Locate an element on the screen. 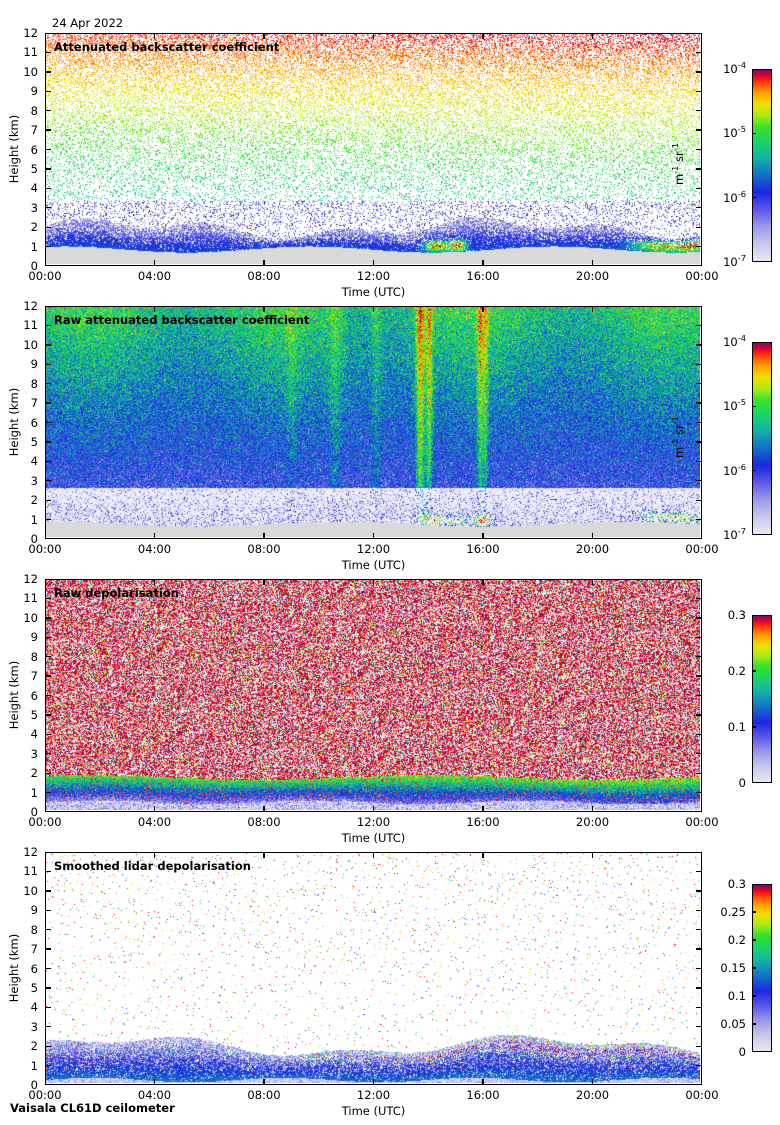 Image resolution: width=780 pixels, height=1125 pixels. y-tick-label: 5 is located at coordinates (34, 987).